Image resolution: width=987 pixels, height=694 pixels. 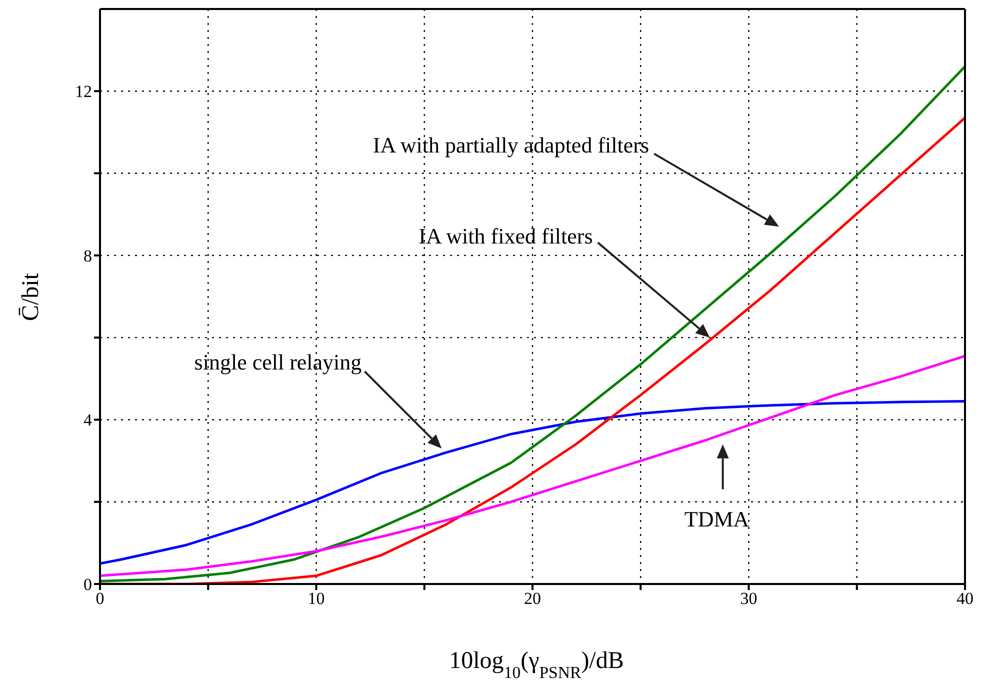 What do you see at coordinates (88, 584) in the screenshot?
I see `y-tick-label: 0` at bounding box center [88, 584].